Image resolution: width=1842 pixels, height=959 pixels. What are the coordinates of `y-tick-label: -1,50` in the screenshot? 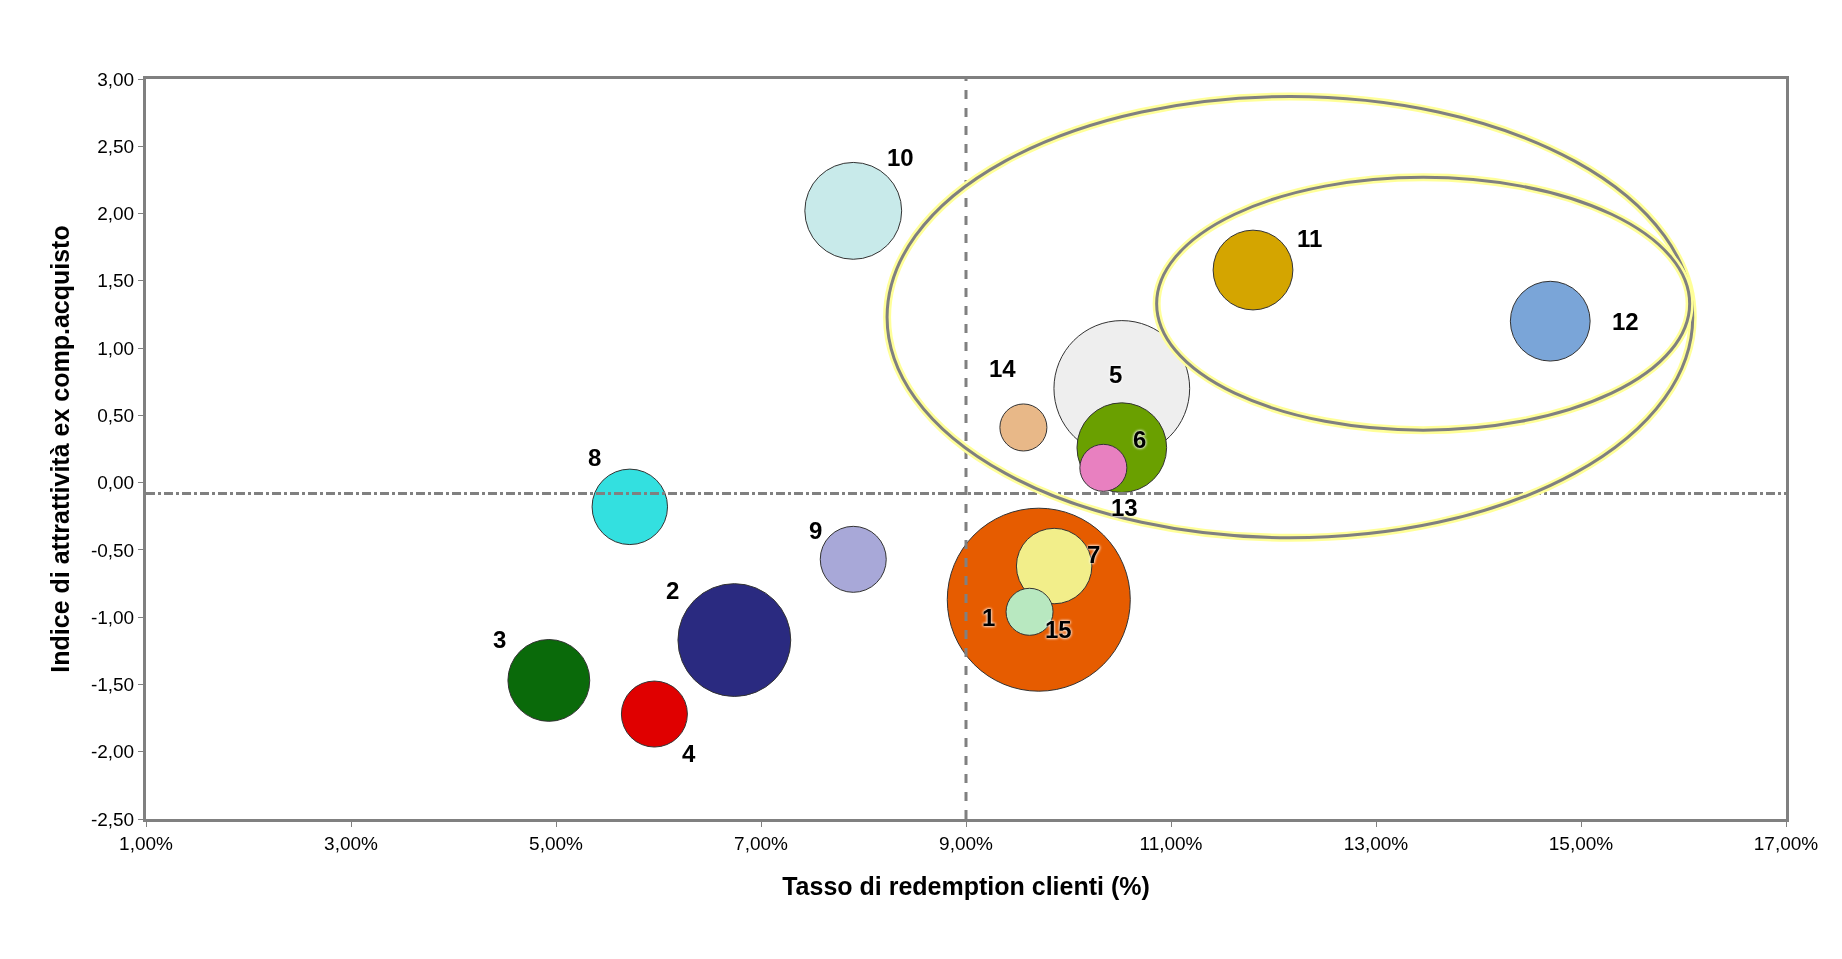 It's located at (112, 685).